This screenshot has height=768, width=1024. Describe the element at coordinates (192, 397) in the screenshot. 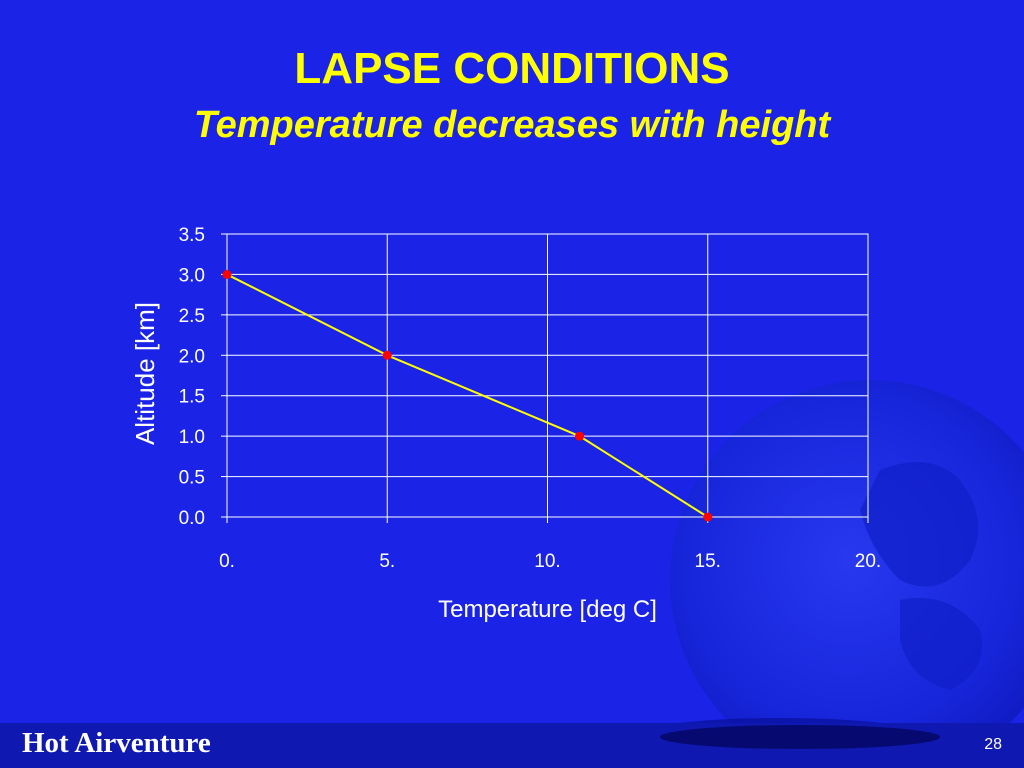

I see `y-tick-label: 1.5` at that location.